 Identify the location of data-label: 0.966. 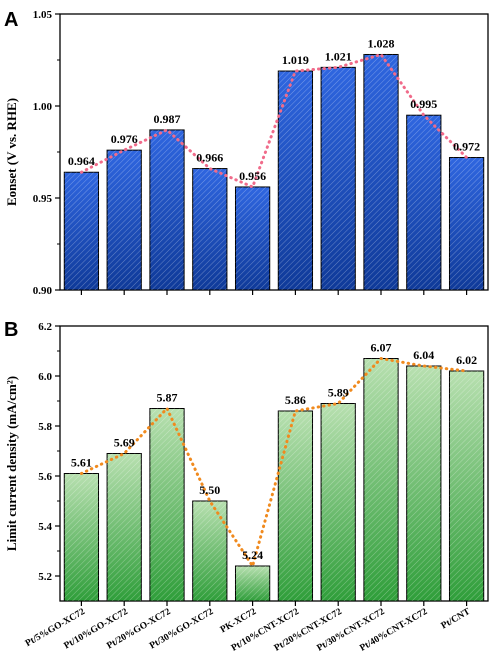
(209, 158).